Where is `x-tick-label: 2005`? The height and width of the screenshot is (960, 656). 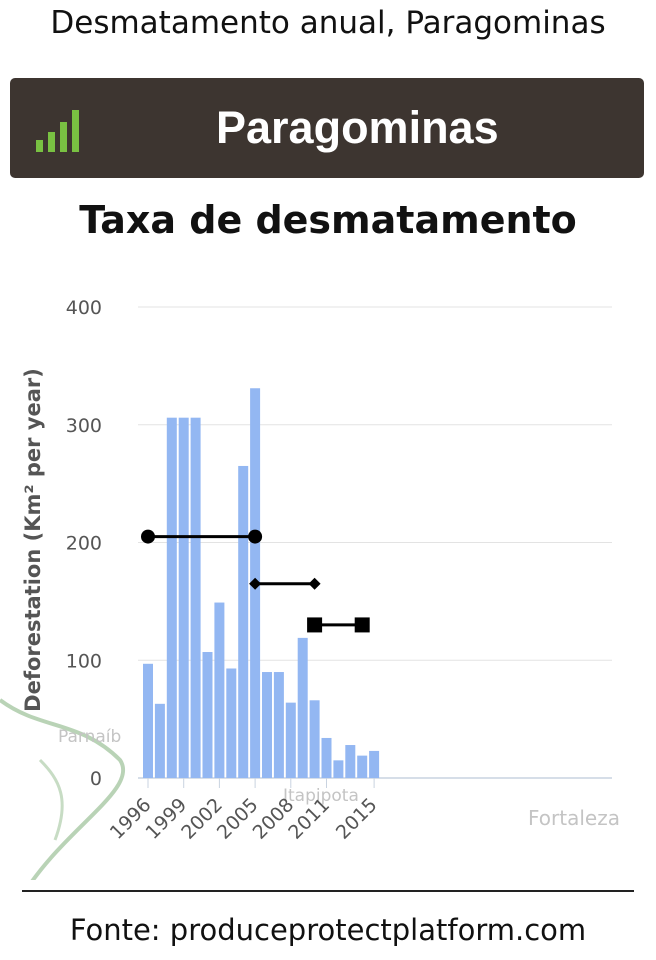 x-tick-label: 2005 is located at coordinates (238, 819).